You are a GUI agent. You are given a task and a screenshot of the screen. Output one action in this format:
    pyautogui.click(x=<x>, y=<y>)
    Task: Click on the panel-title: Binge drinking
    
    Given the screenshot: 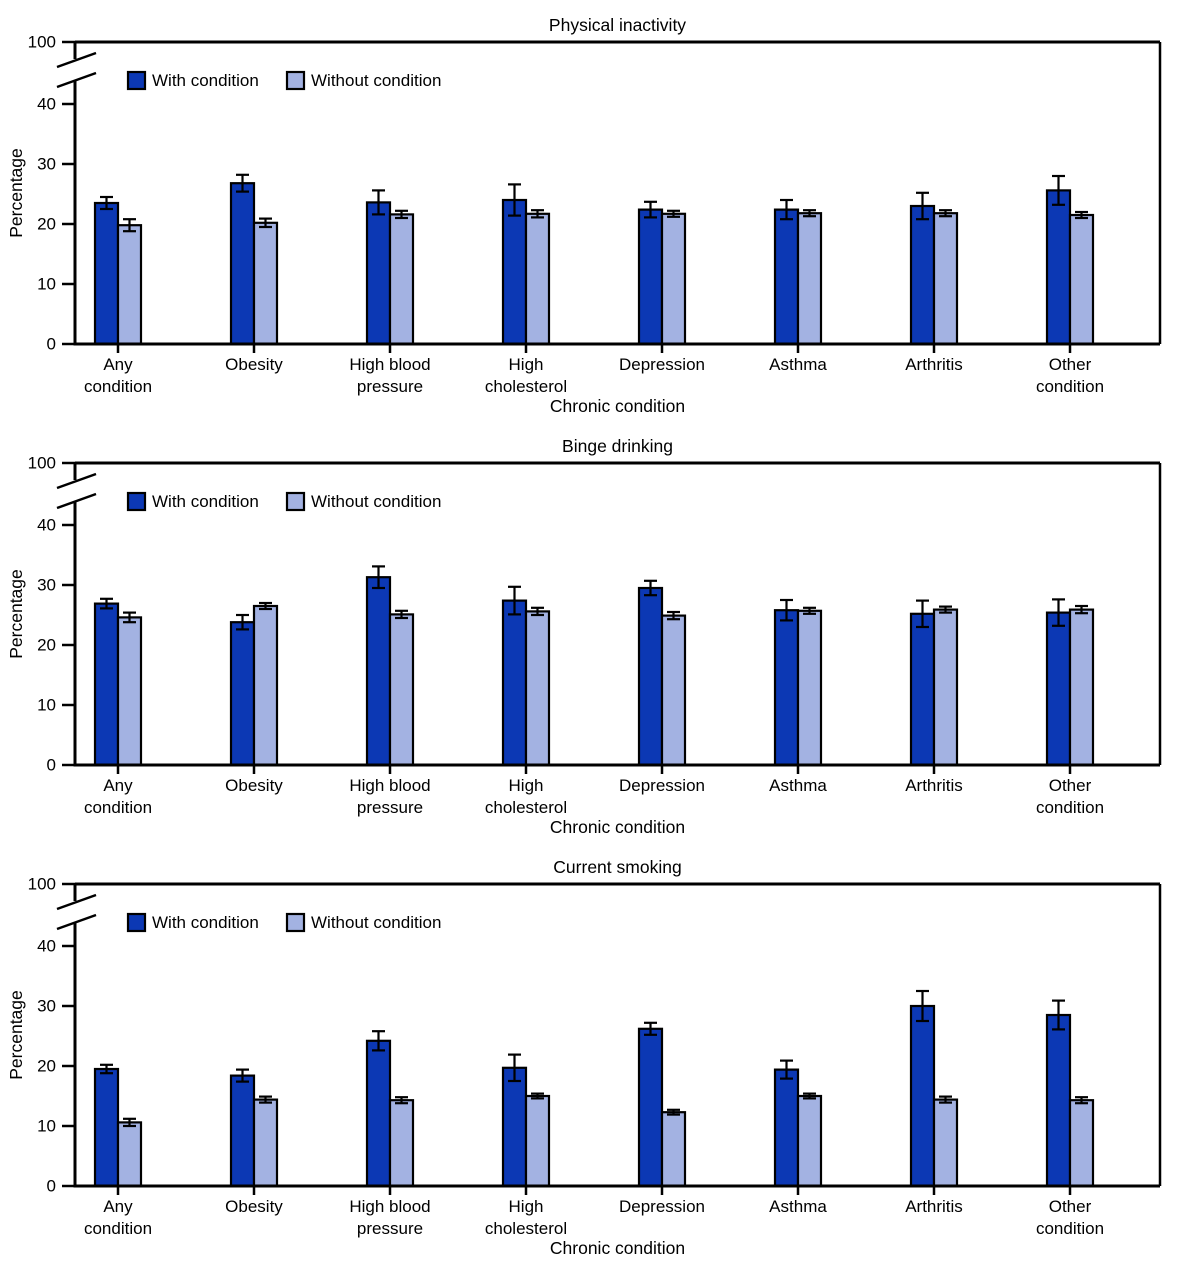 What is the action you would take?
    pyautogui.click(x=617, y=446)
    